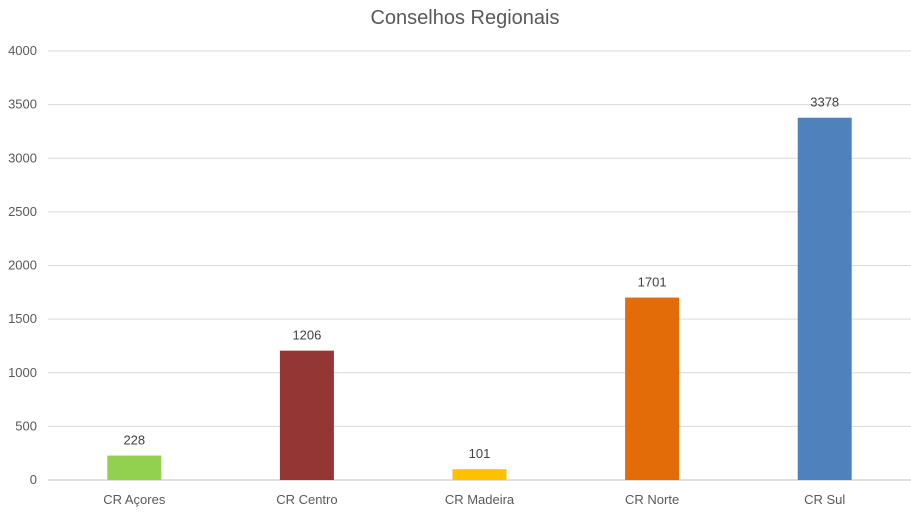 The height and width of the screenshot is (515, 911). Describe the element at coordinates (22, 104) in the screenshot. I see `y-tick-label: 3500` at that location.